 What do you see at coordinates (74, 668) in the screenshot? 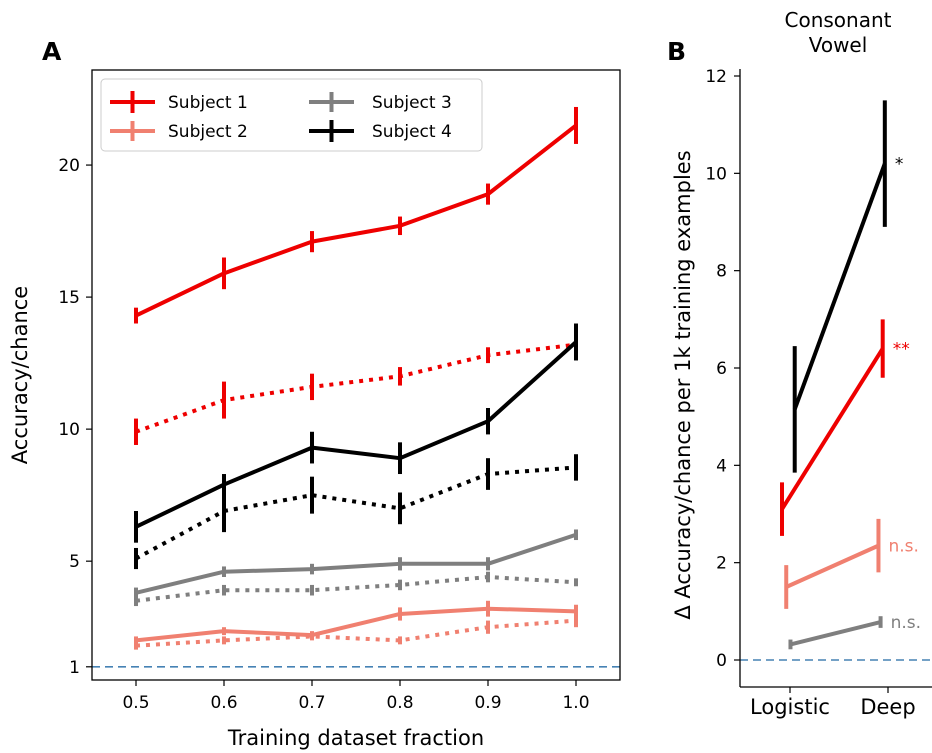
I see `y-tick-label: 1` at bounding box center [74, 668].